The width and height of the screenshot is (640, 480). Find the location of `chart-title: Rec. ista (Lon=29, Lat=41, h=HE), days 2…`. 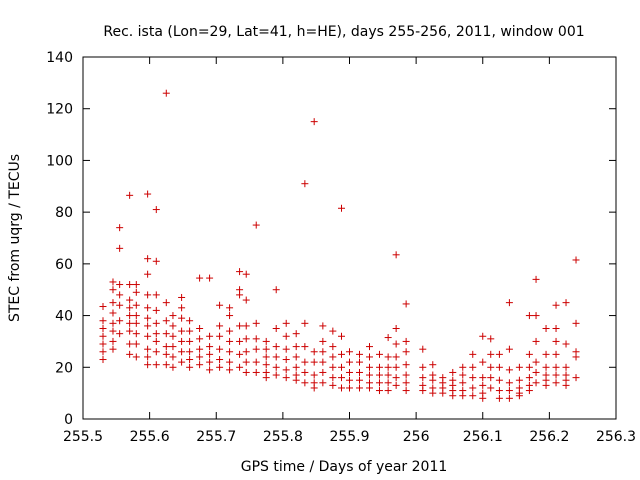

chart-title: Rec. ista (Lon=29, Lat=41, h=HE), days 2… is located at coordinates (343, 32).